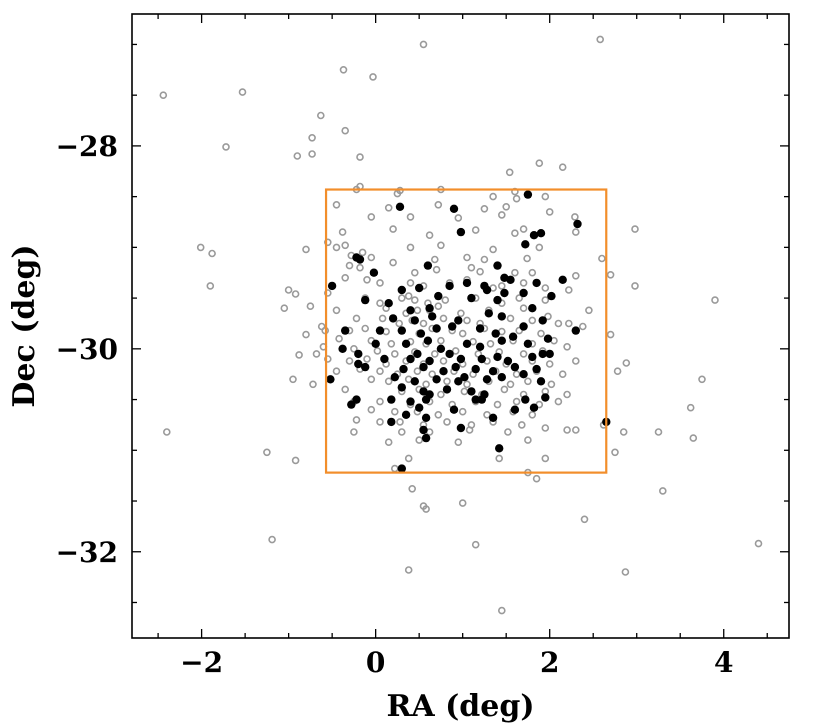 The image size is (830, 727). Describe the element at coordinates (87, 552) in the screenshot. I see `y-tick-label: −32` at that location.